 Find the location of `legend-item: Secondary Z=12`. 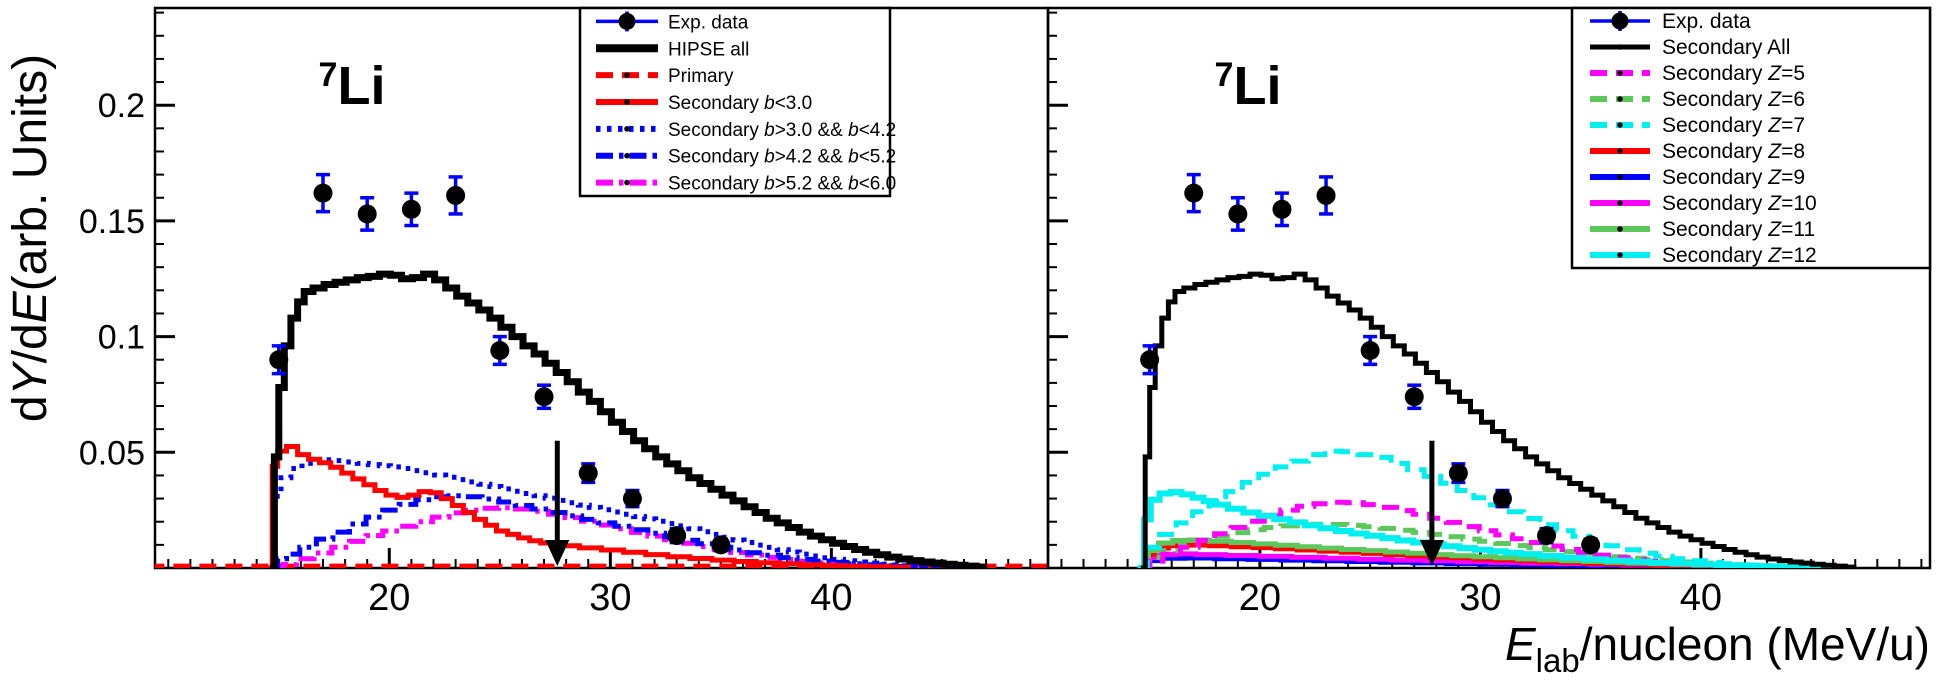

legend-item: Secondary Z=12 is located at coordinates (1703, 255).